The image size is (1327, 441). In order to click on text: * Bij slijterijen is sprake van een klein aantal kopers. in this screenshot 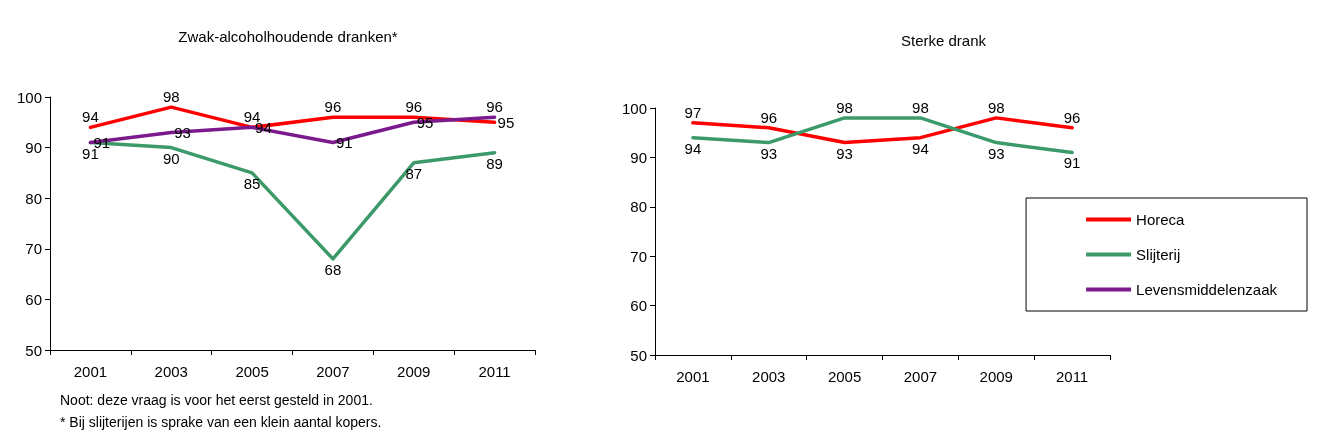, I will do `click(221, 422)`.